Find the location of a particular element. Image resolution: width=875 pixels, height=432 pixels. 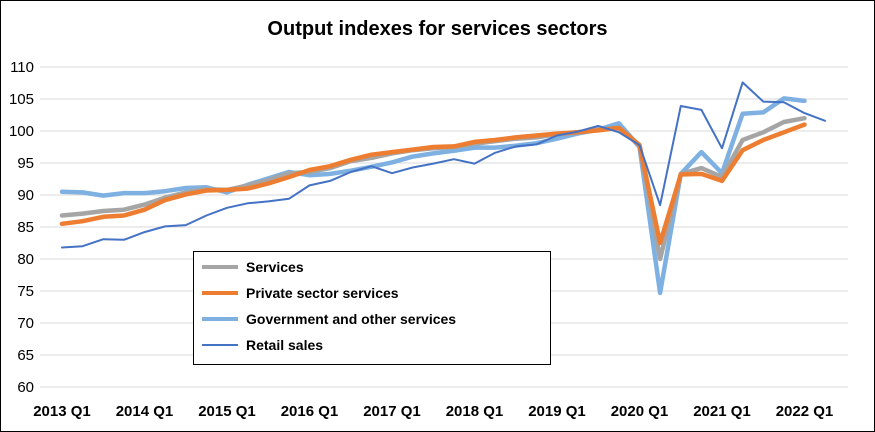

legend-label-retail-sales: Retail sales is located at coordinates (285, 345).